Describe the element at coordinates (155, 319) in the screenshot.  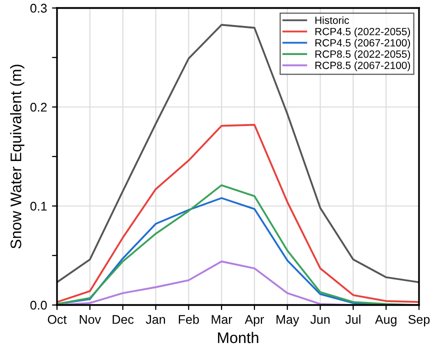
I see `x-tick-label: Jan` at that location.